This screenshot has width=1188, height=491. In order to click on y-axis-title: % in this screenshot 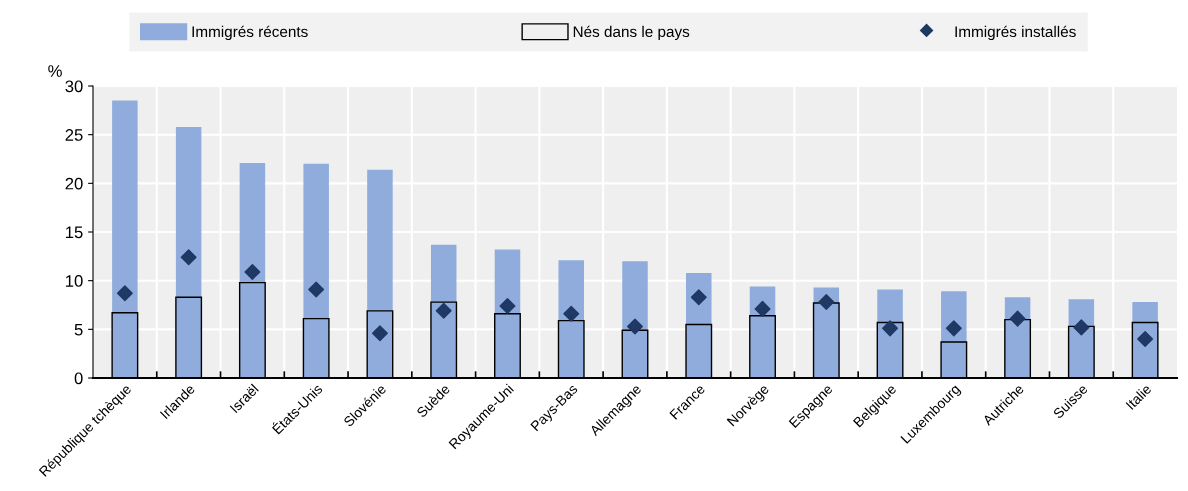, I will do `click(55, 71)`.